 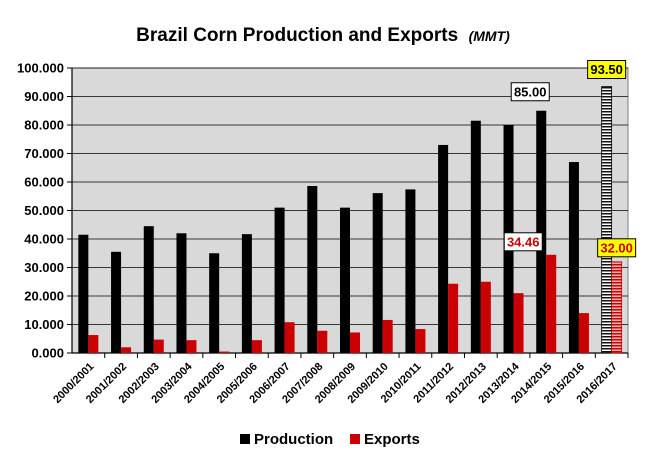 What do you see at coordinates (44, 182) in the screenshot?
I see `y-tick-label: 60.000` at bounding box center [44, 182].